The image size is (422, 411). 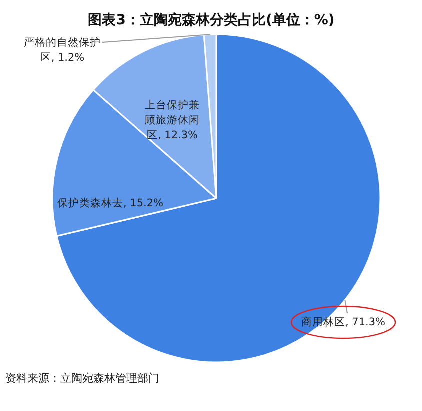 What do you see at coordinates (172, 120) in the screenshot?
I see `slice-label: 上台保护兼顾旅游休闲区, 12.3%` at bounding box center [172, 120].